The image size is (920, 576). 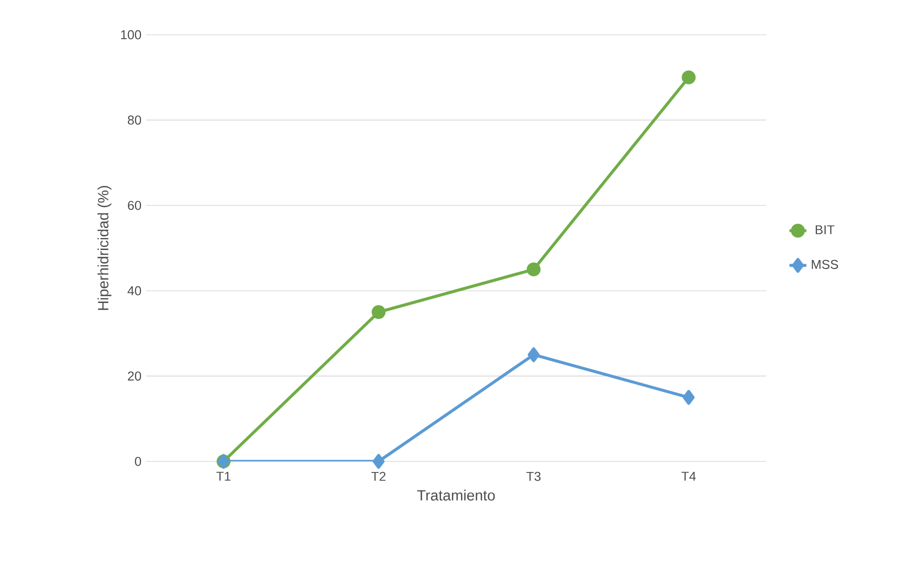 What do you see at coordinates (135, 291) in the screenshot?
I see `y-tick-label: 40` at bounding box center [135, 291].